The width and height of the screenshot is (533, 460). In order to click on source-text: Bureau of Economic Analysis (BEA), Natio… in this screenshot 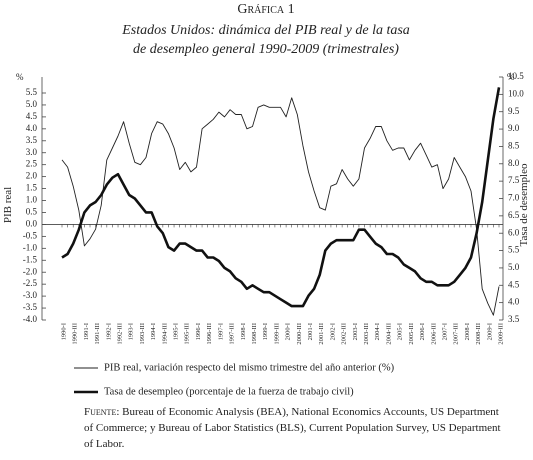, I will do `click(292, 428)`.